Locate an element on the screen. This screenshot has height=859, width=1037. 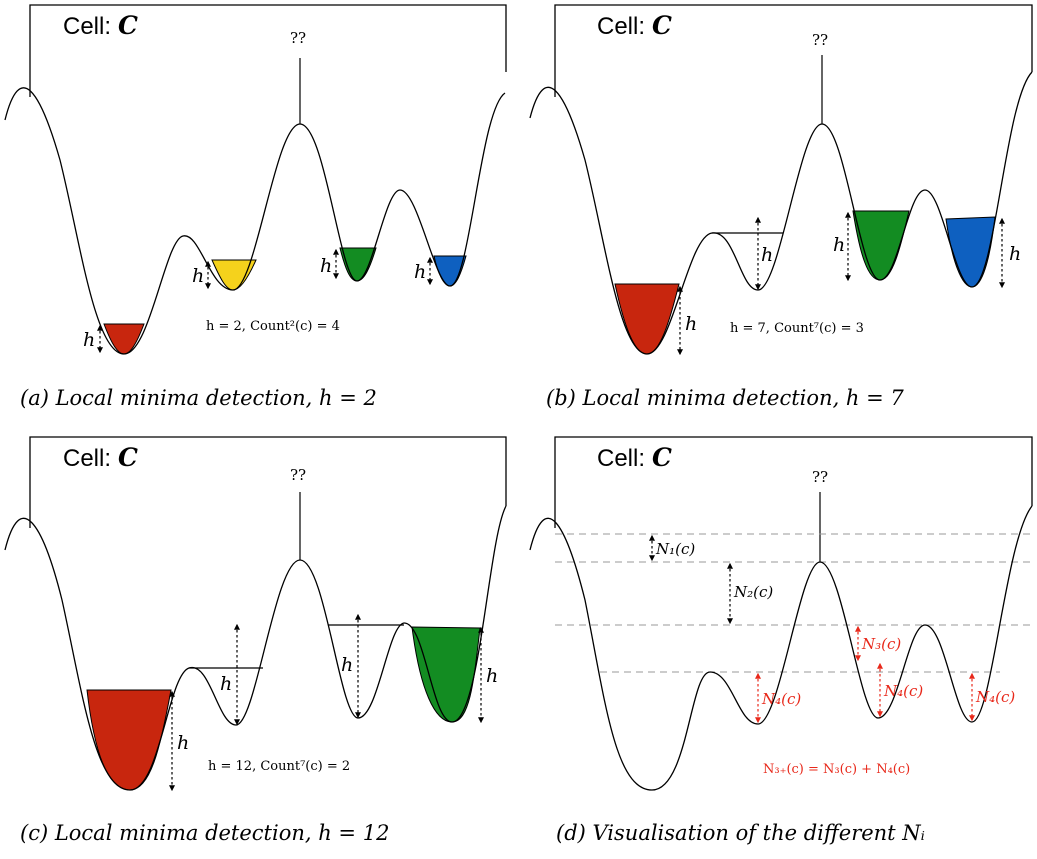
caption: (d) Visualisation of the different Nᵢ is located at coordinates (740, 833).